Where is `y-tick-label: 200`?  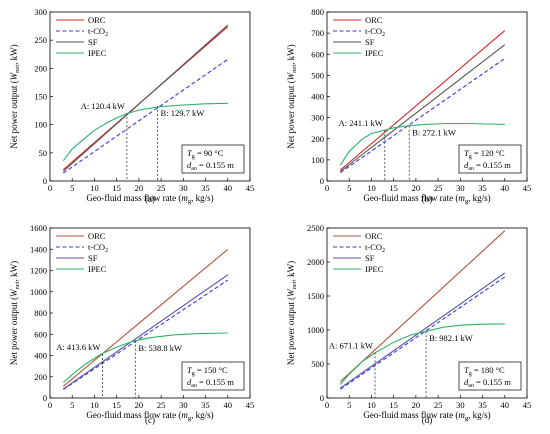
y-tick-label: 200 is located at coordinates (40, 68).